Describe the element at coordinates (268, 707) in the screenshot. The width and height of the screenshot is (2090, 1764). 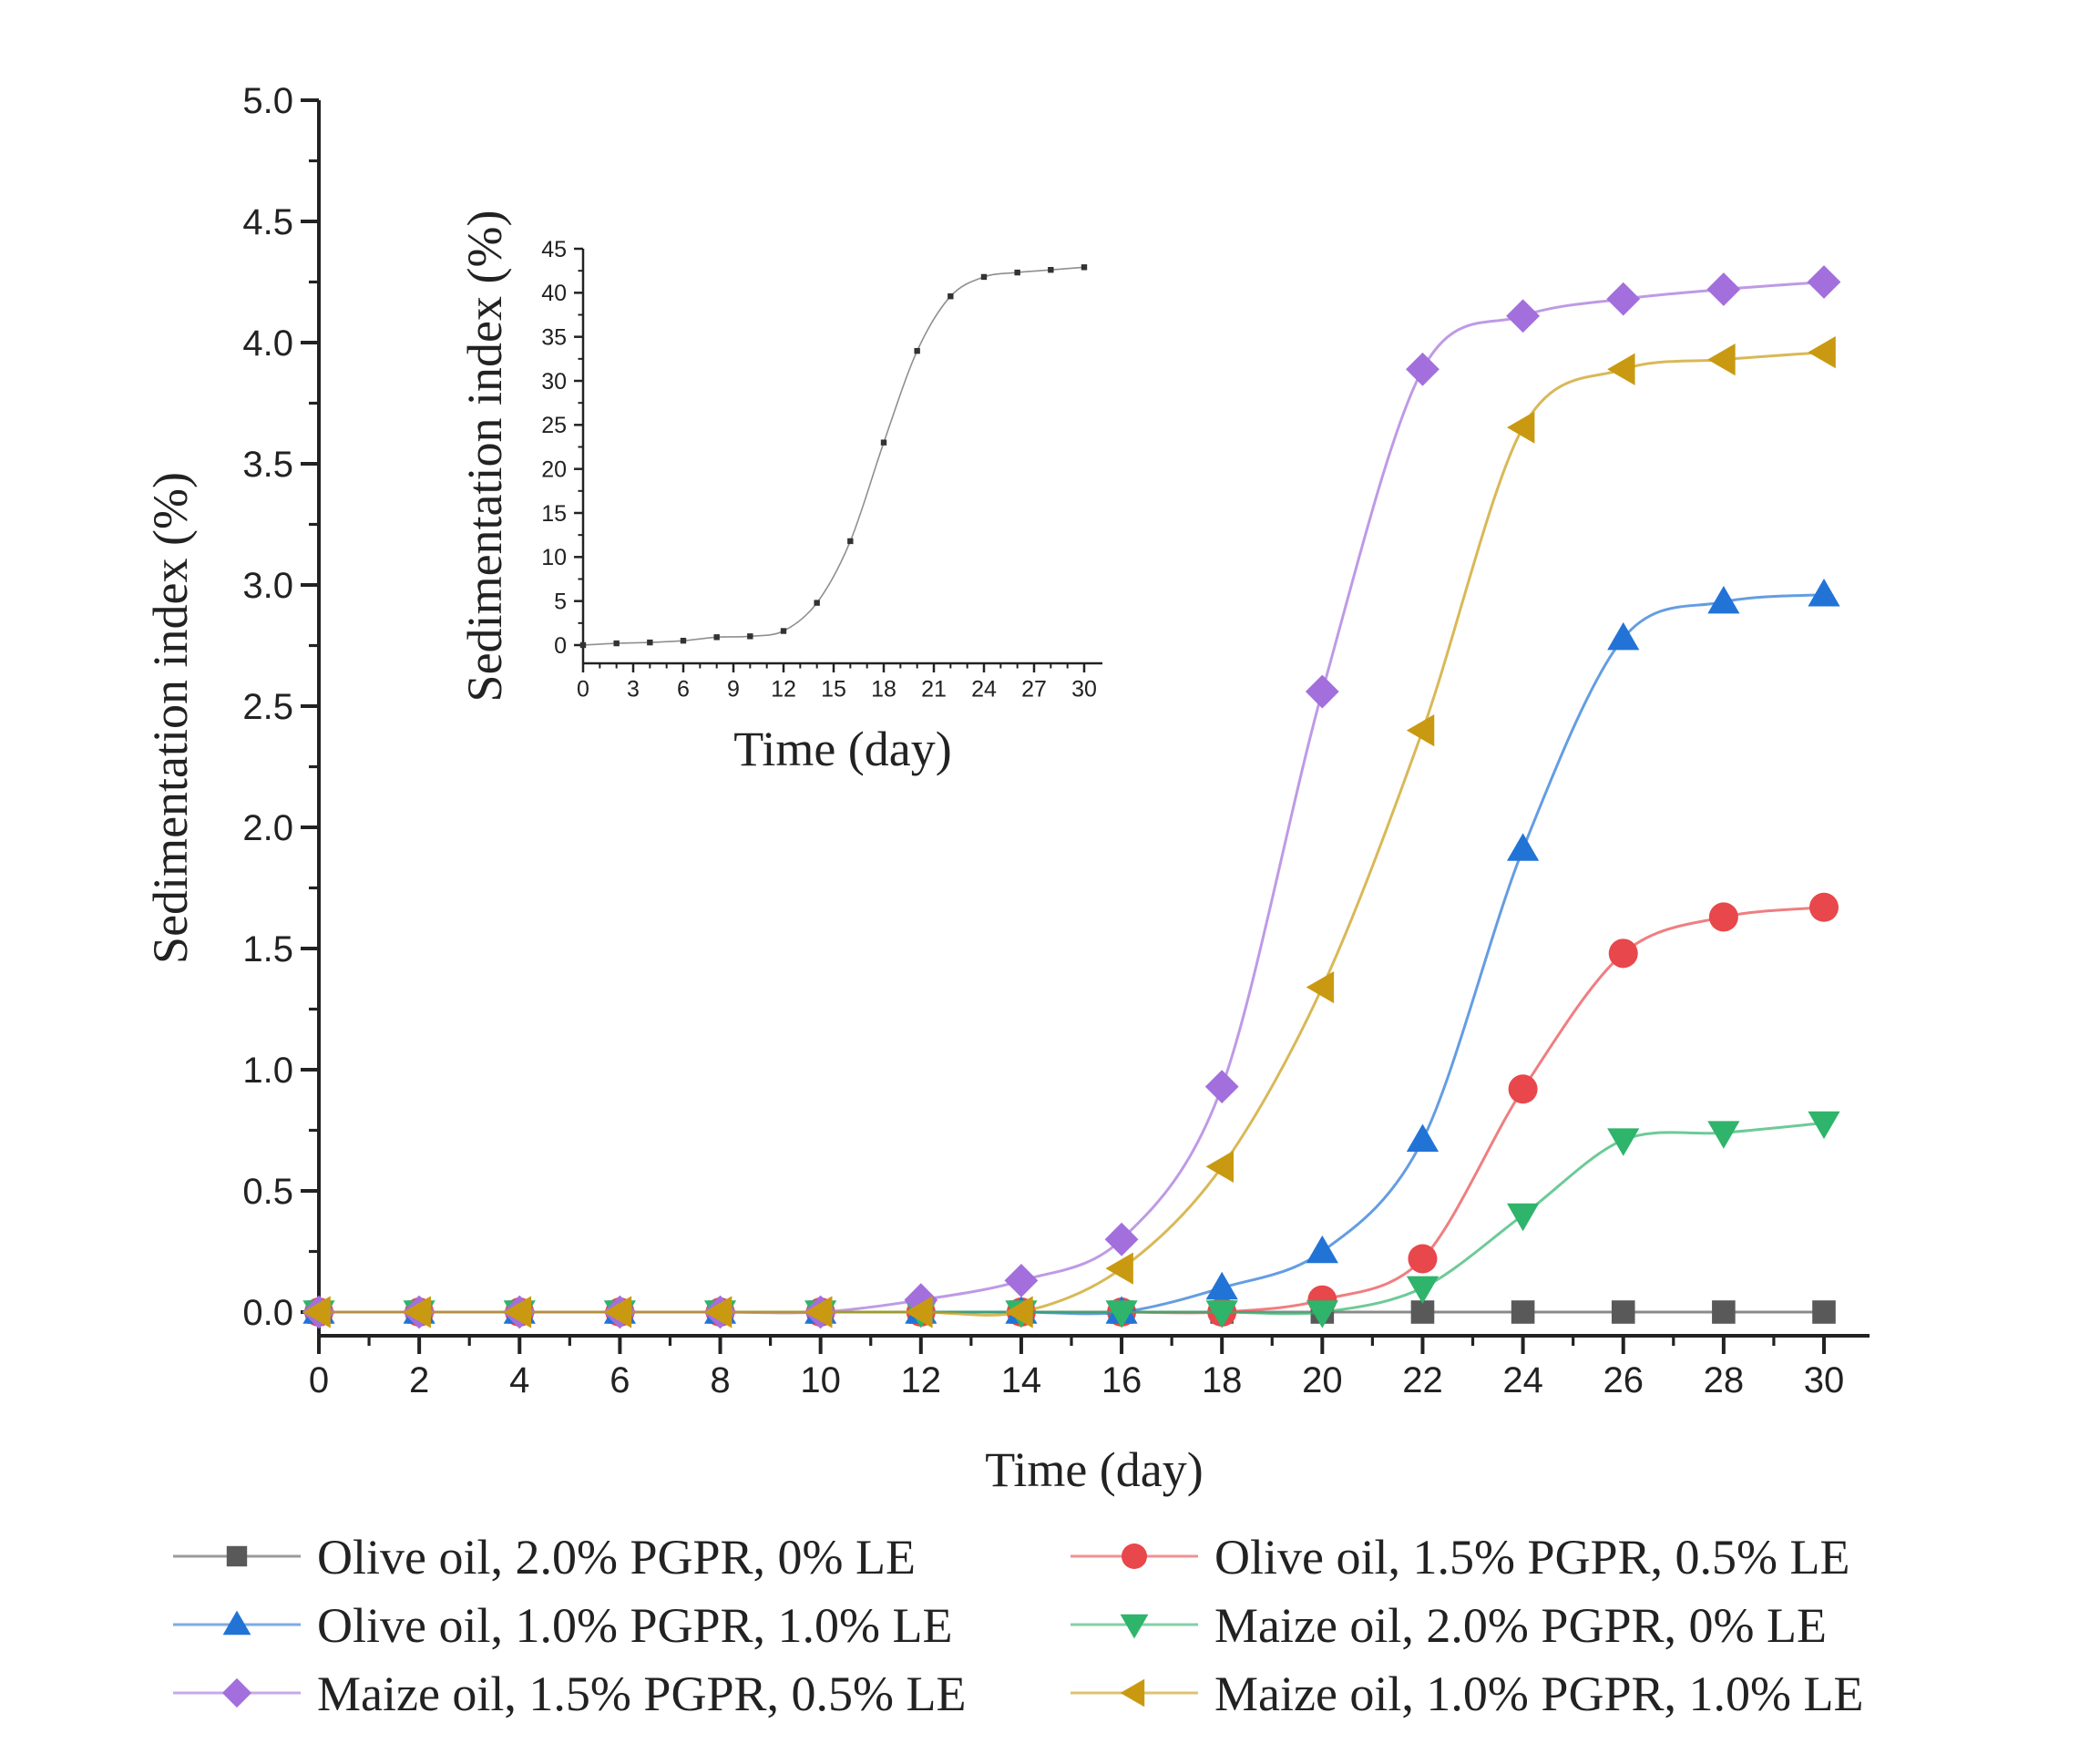
I see `main-y-tick-label: 2.5` at that location.